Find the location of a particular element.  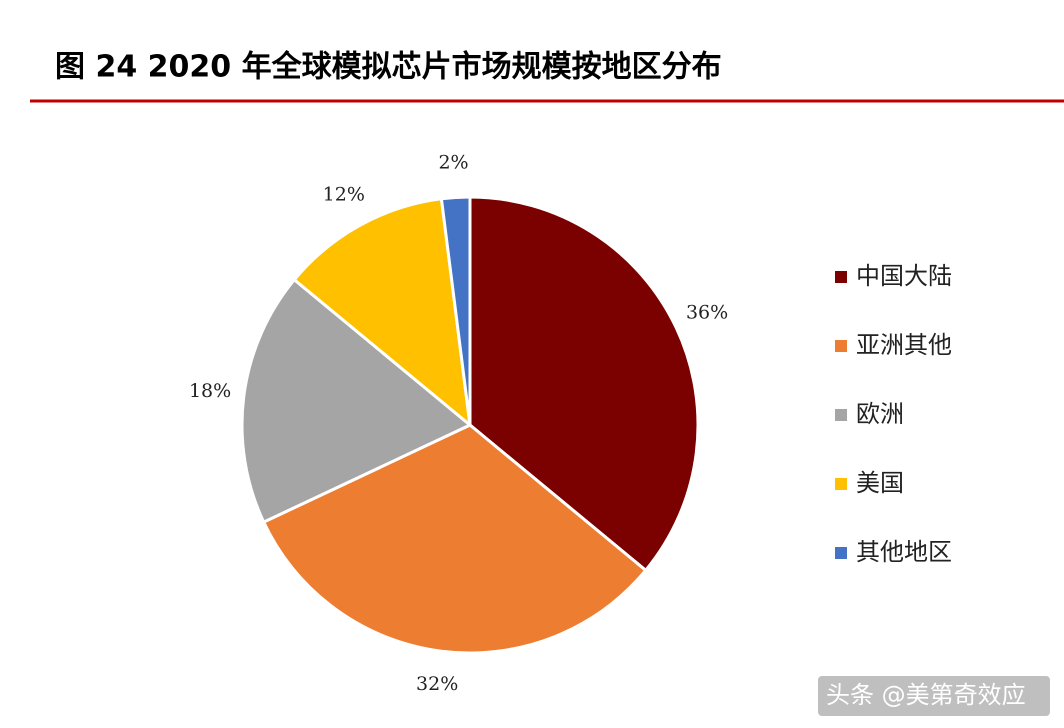

legend-label: 其他地区 is located at coordinates (904, 552).